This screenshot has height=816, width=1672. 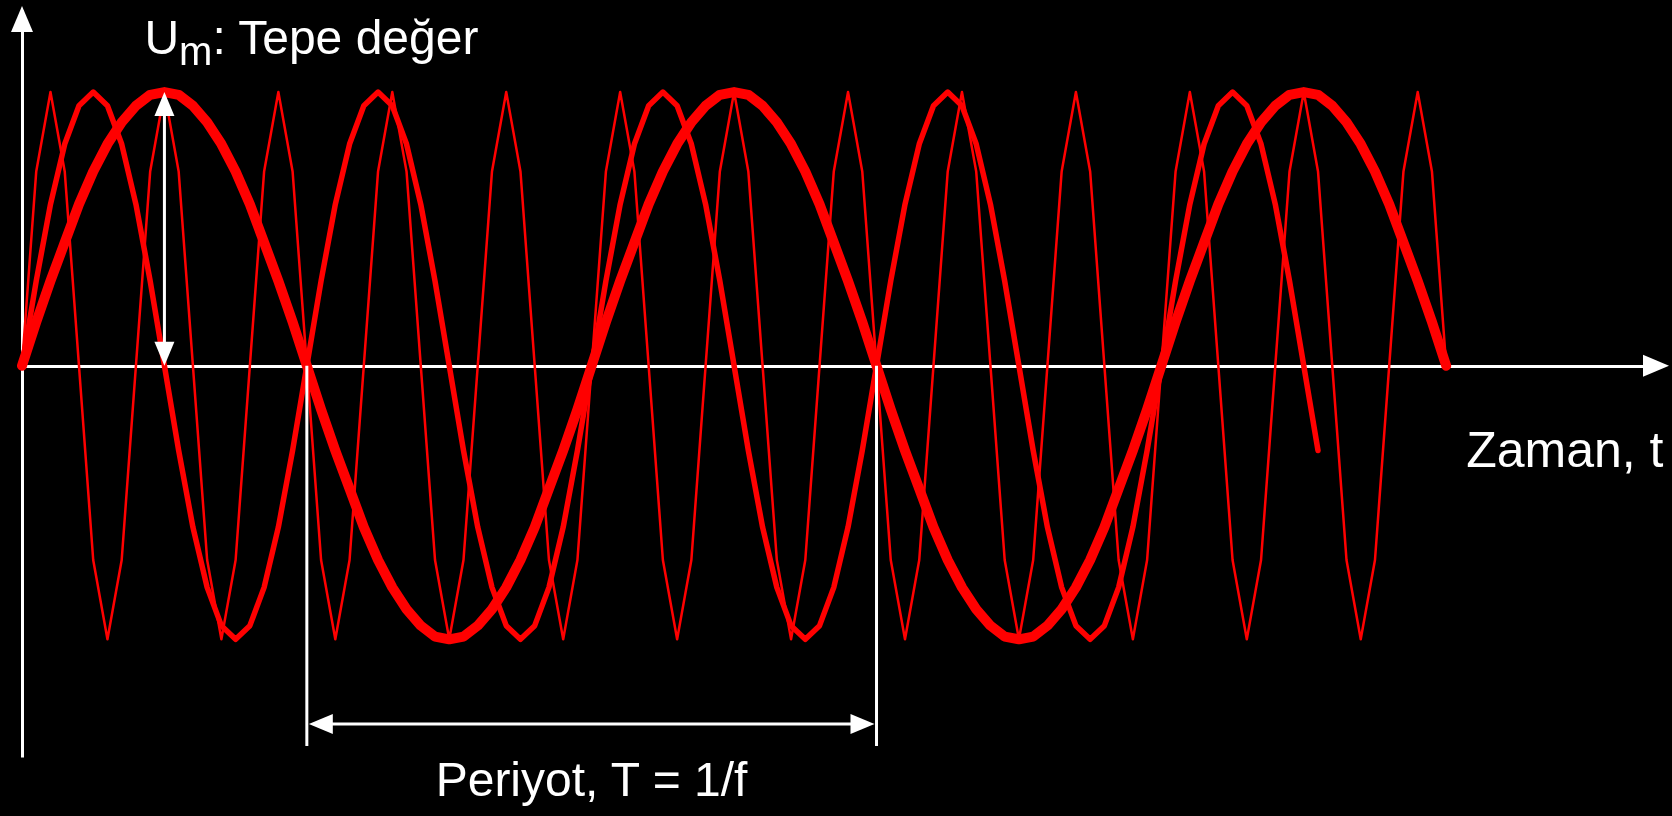 What do you see at coordinates (311, 42) in the screenshot?
I see `text: U$_{m}$: Tepe değer` at bounding box center [311, 42].